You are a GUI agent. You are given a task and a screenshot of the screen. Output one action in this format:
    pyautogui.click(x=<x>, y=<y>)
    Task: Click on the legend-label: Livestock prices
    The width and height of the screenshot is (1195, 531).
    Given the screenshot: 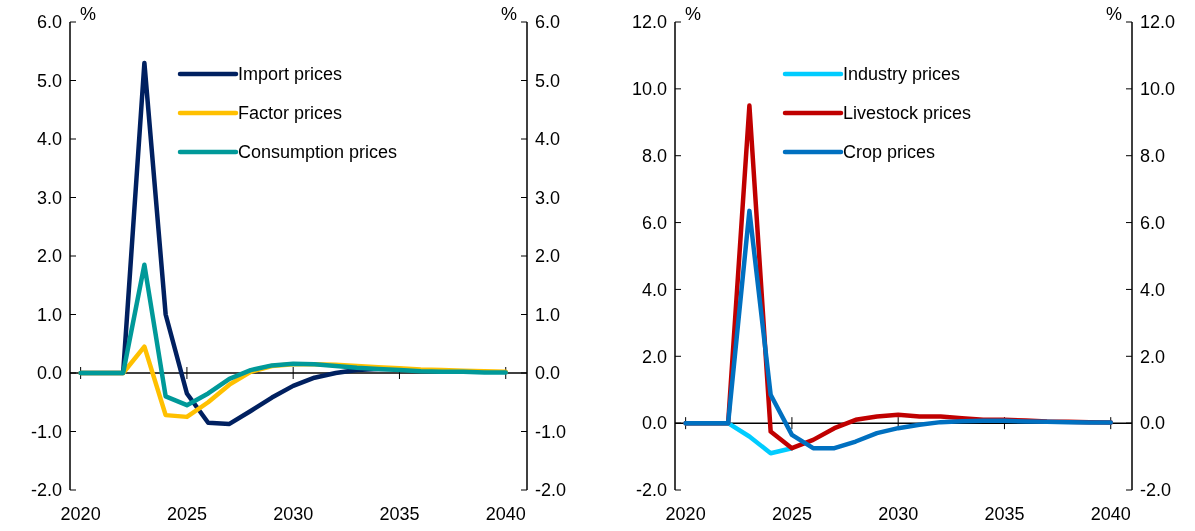 What is the action you would take?
    pyautogui.click(x=907, y=113)
    